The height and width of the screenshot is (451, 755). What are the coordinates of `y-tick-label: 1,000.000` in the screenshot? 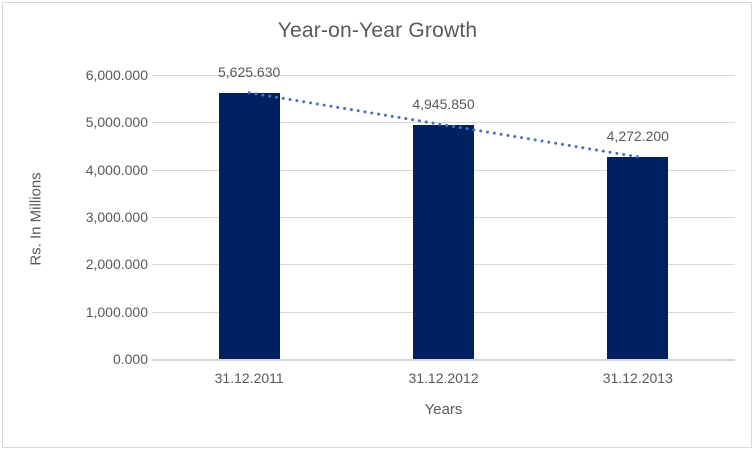 It's located at (116, 311).